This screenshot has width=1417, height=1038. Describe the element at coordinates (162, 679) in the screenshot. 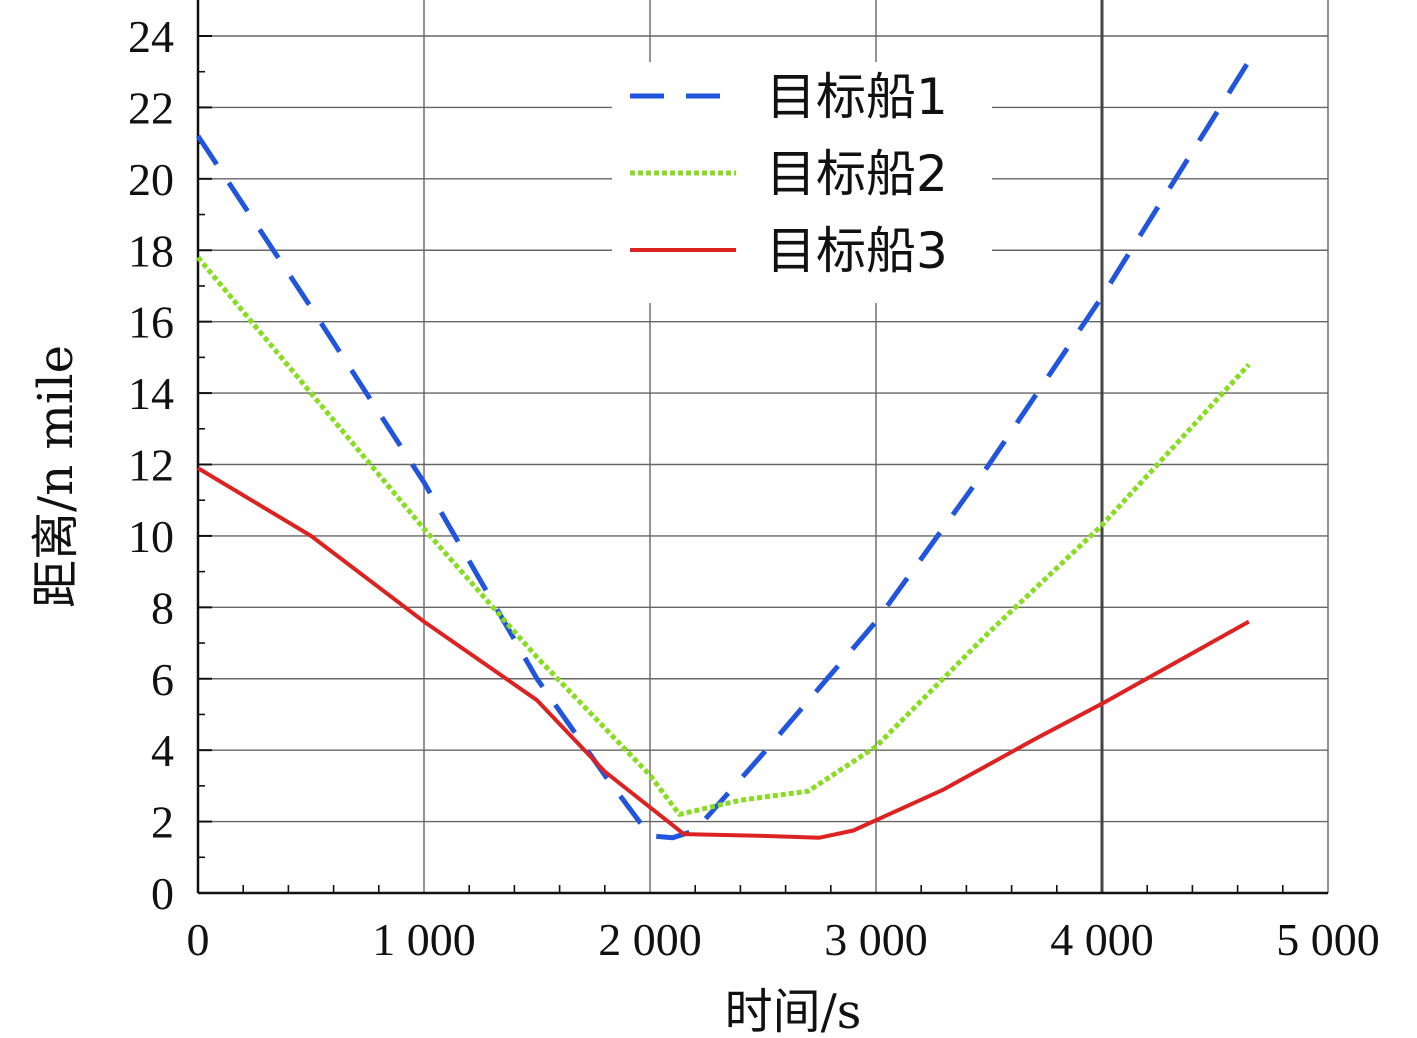

I see `y-tick-label: 6` at that location.